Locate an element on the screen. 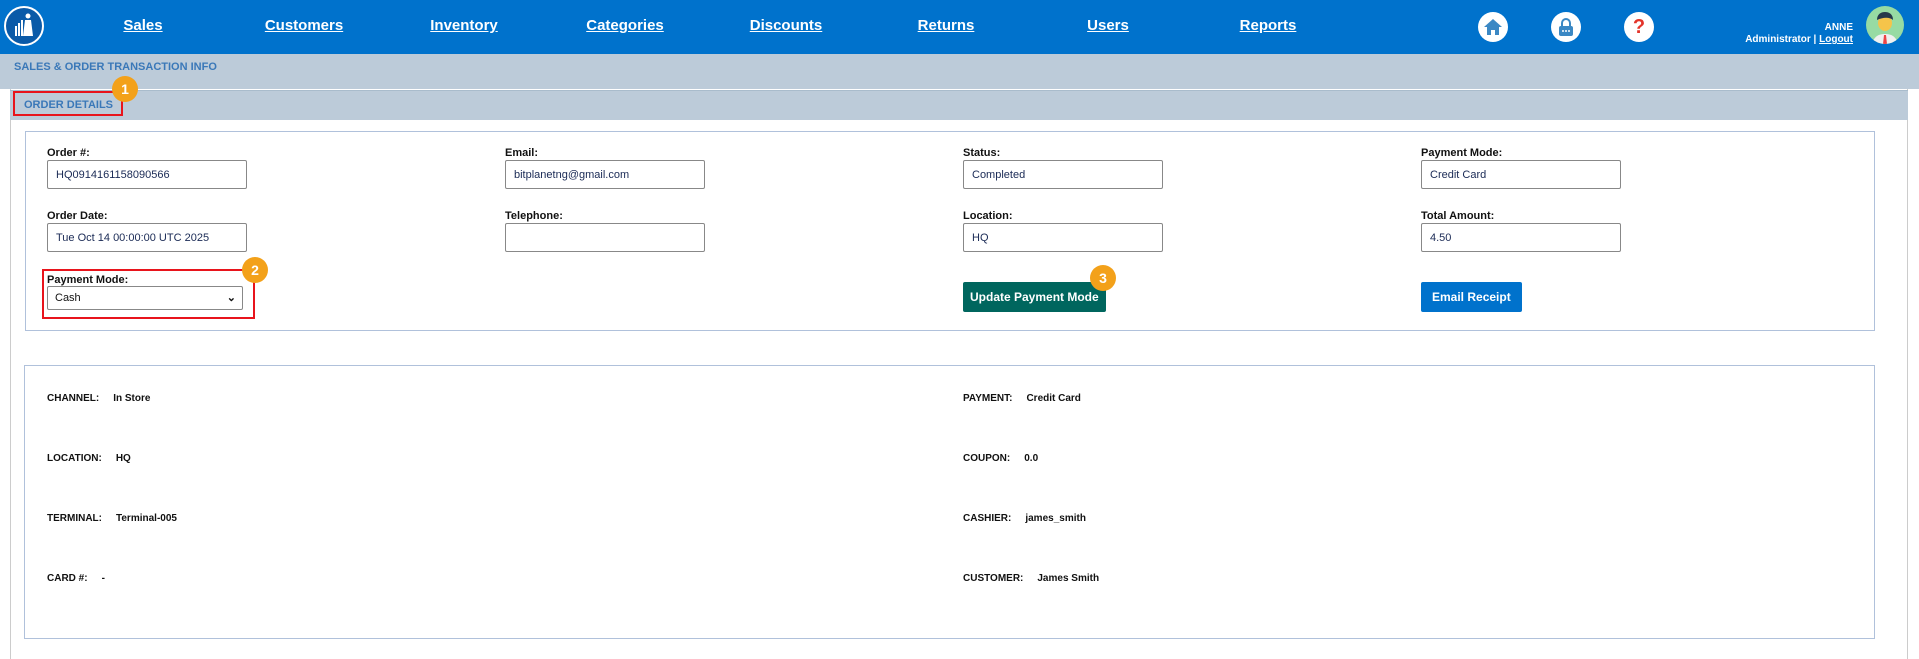 Image resolution: width=1919 pixels, height=659 pixels. detail-location: LOCATION: HQ is located at coordinates (89, 458).